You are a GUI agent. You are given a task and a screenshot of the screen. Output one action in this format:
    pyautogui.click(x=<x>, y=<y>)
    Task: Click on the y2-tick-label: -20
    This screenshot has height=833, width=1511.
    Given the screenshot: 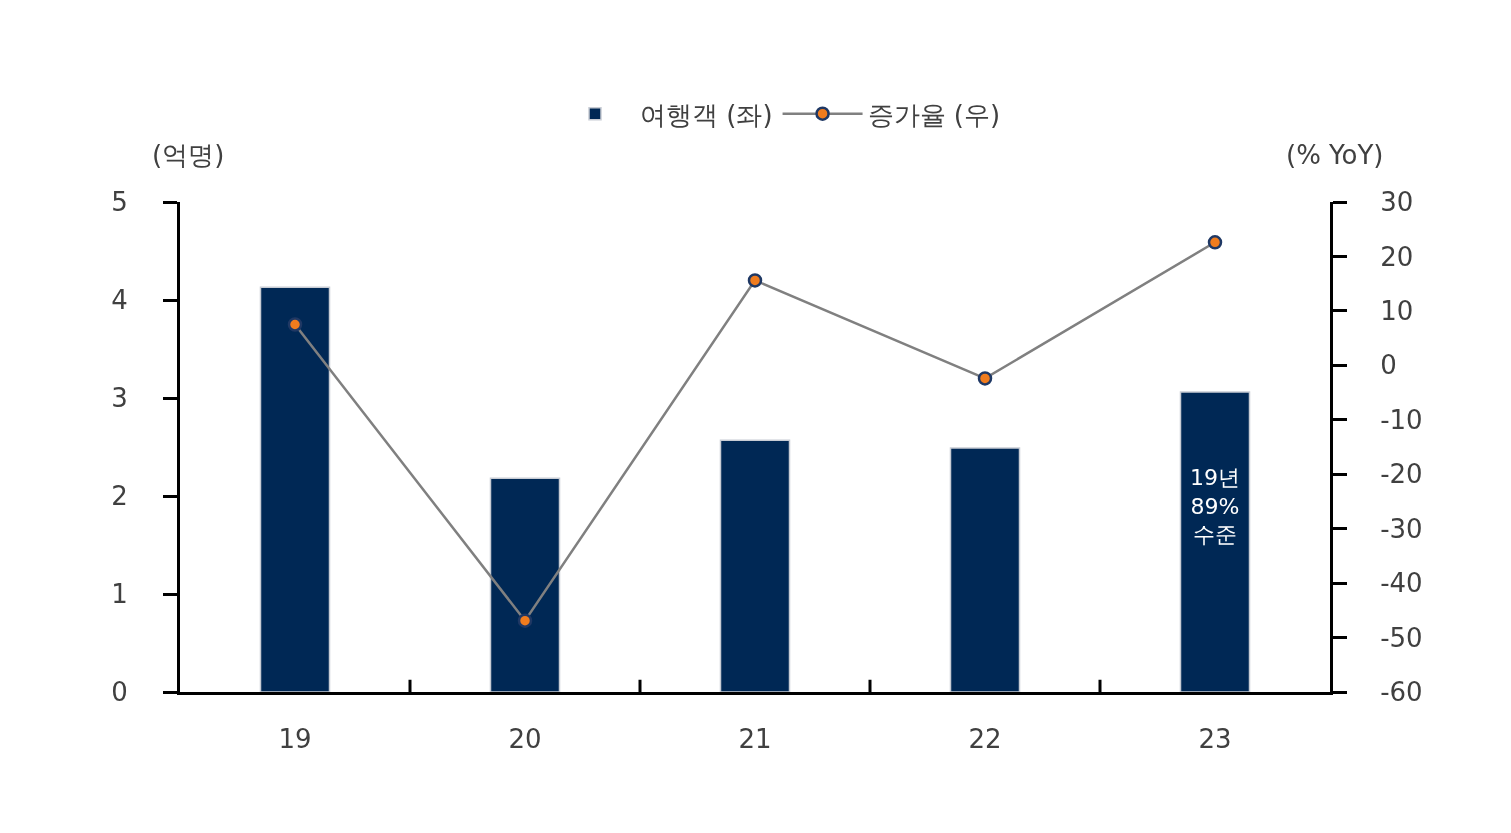 What is the action you would take?
    pyautogui.click(x=1401, y=474)
    